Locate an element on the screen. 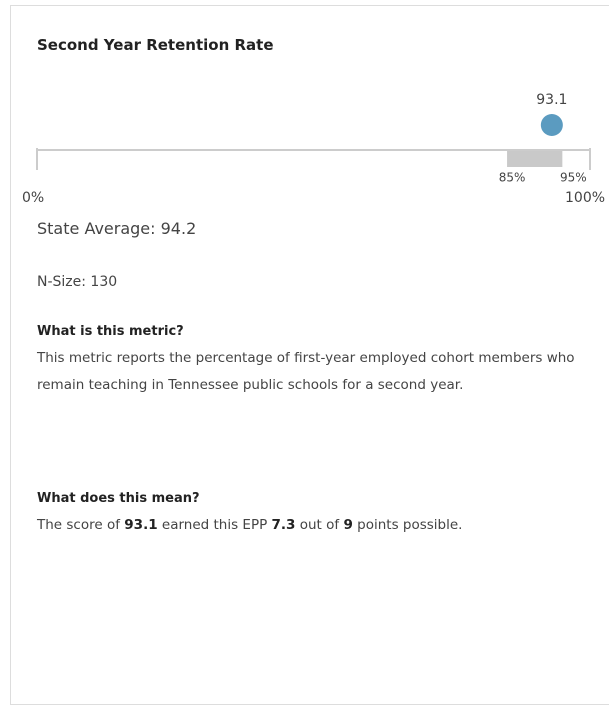 Image resolution: width=609 pixels, height=705 pixels. value-label: 93.1 is located at coordinates (551, 100).